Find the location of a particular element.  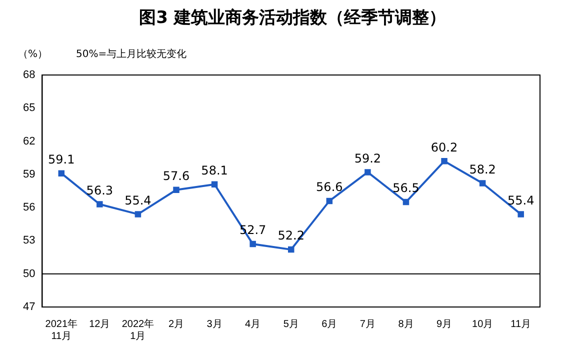

data-label: 56.5 is located at coordinates (406, 188).